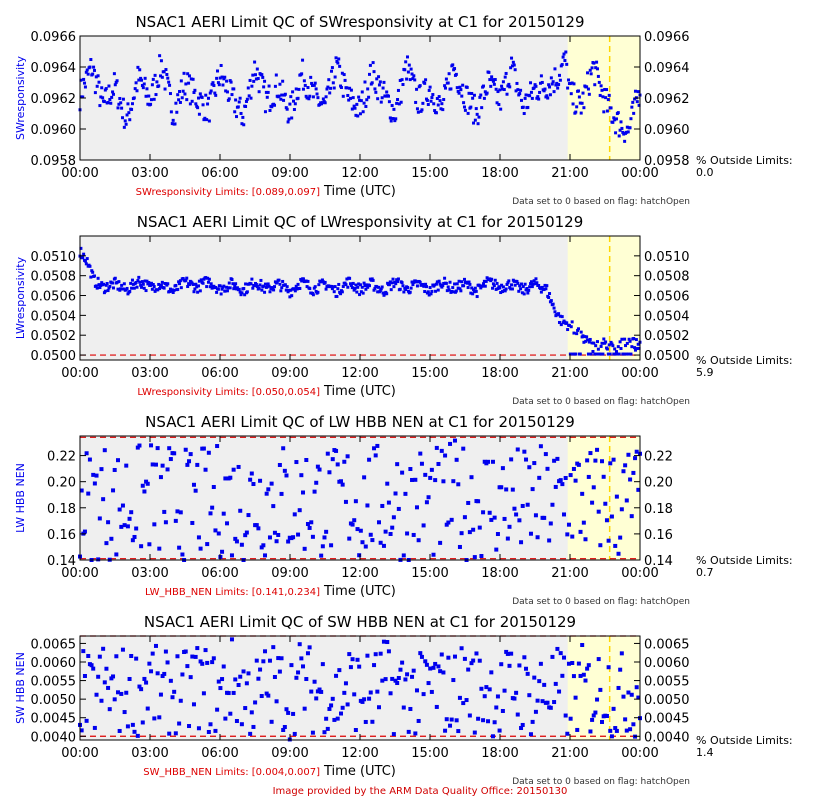 The width and height of the screenshot is (840, 800). Describe the element at coordinates (54, 161) in the screenshot. I see `y-tick-label-left: 0.0958` at that location.